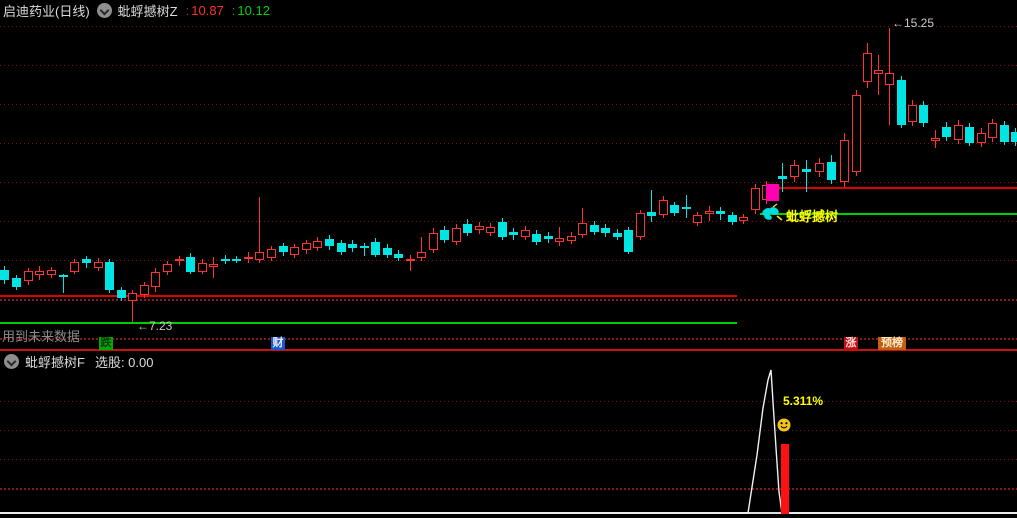  Describe the element at coordinates (187, 10) in the screenshot. I see `colon-1: :` at that location.